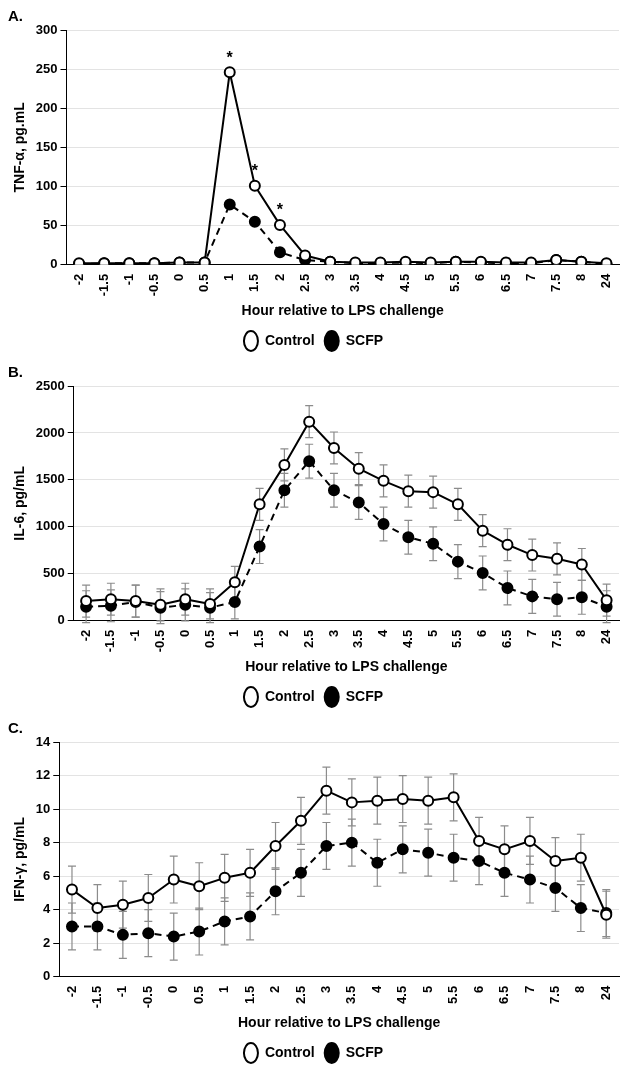 The width and height of the screenshot is (643, 1085). Describe the element at coordinates (47, 909) in the screenshot. I see `y-tick-label: 4` at that location.